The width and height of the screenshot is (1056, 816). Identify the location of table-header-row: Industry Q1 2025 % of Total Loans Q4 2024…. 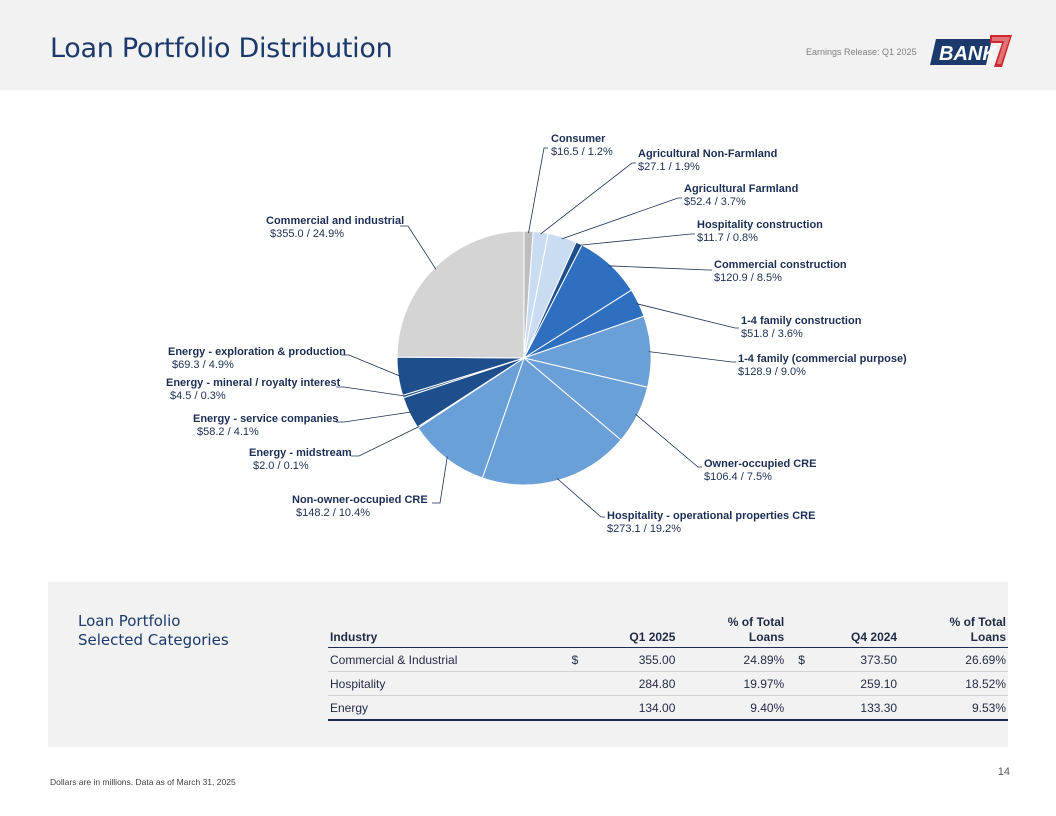
(668, 631).